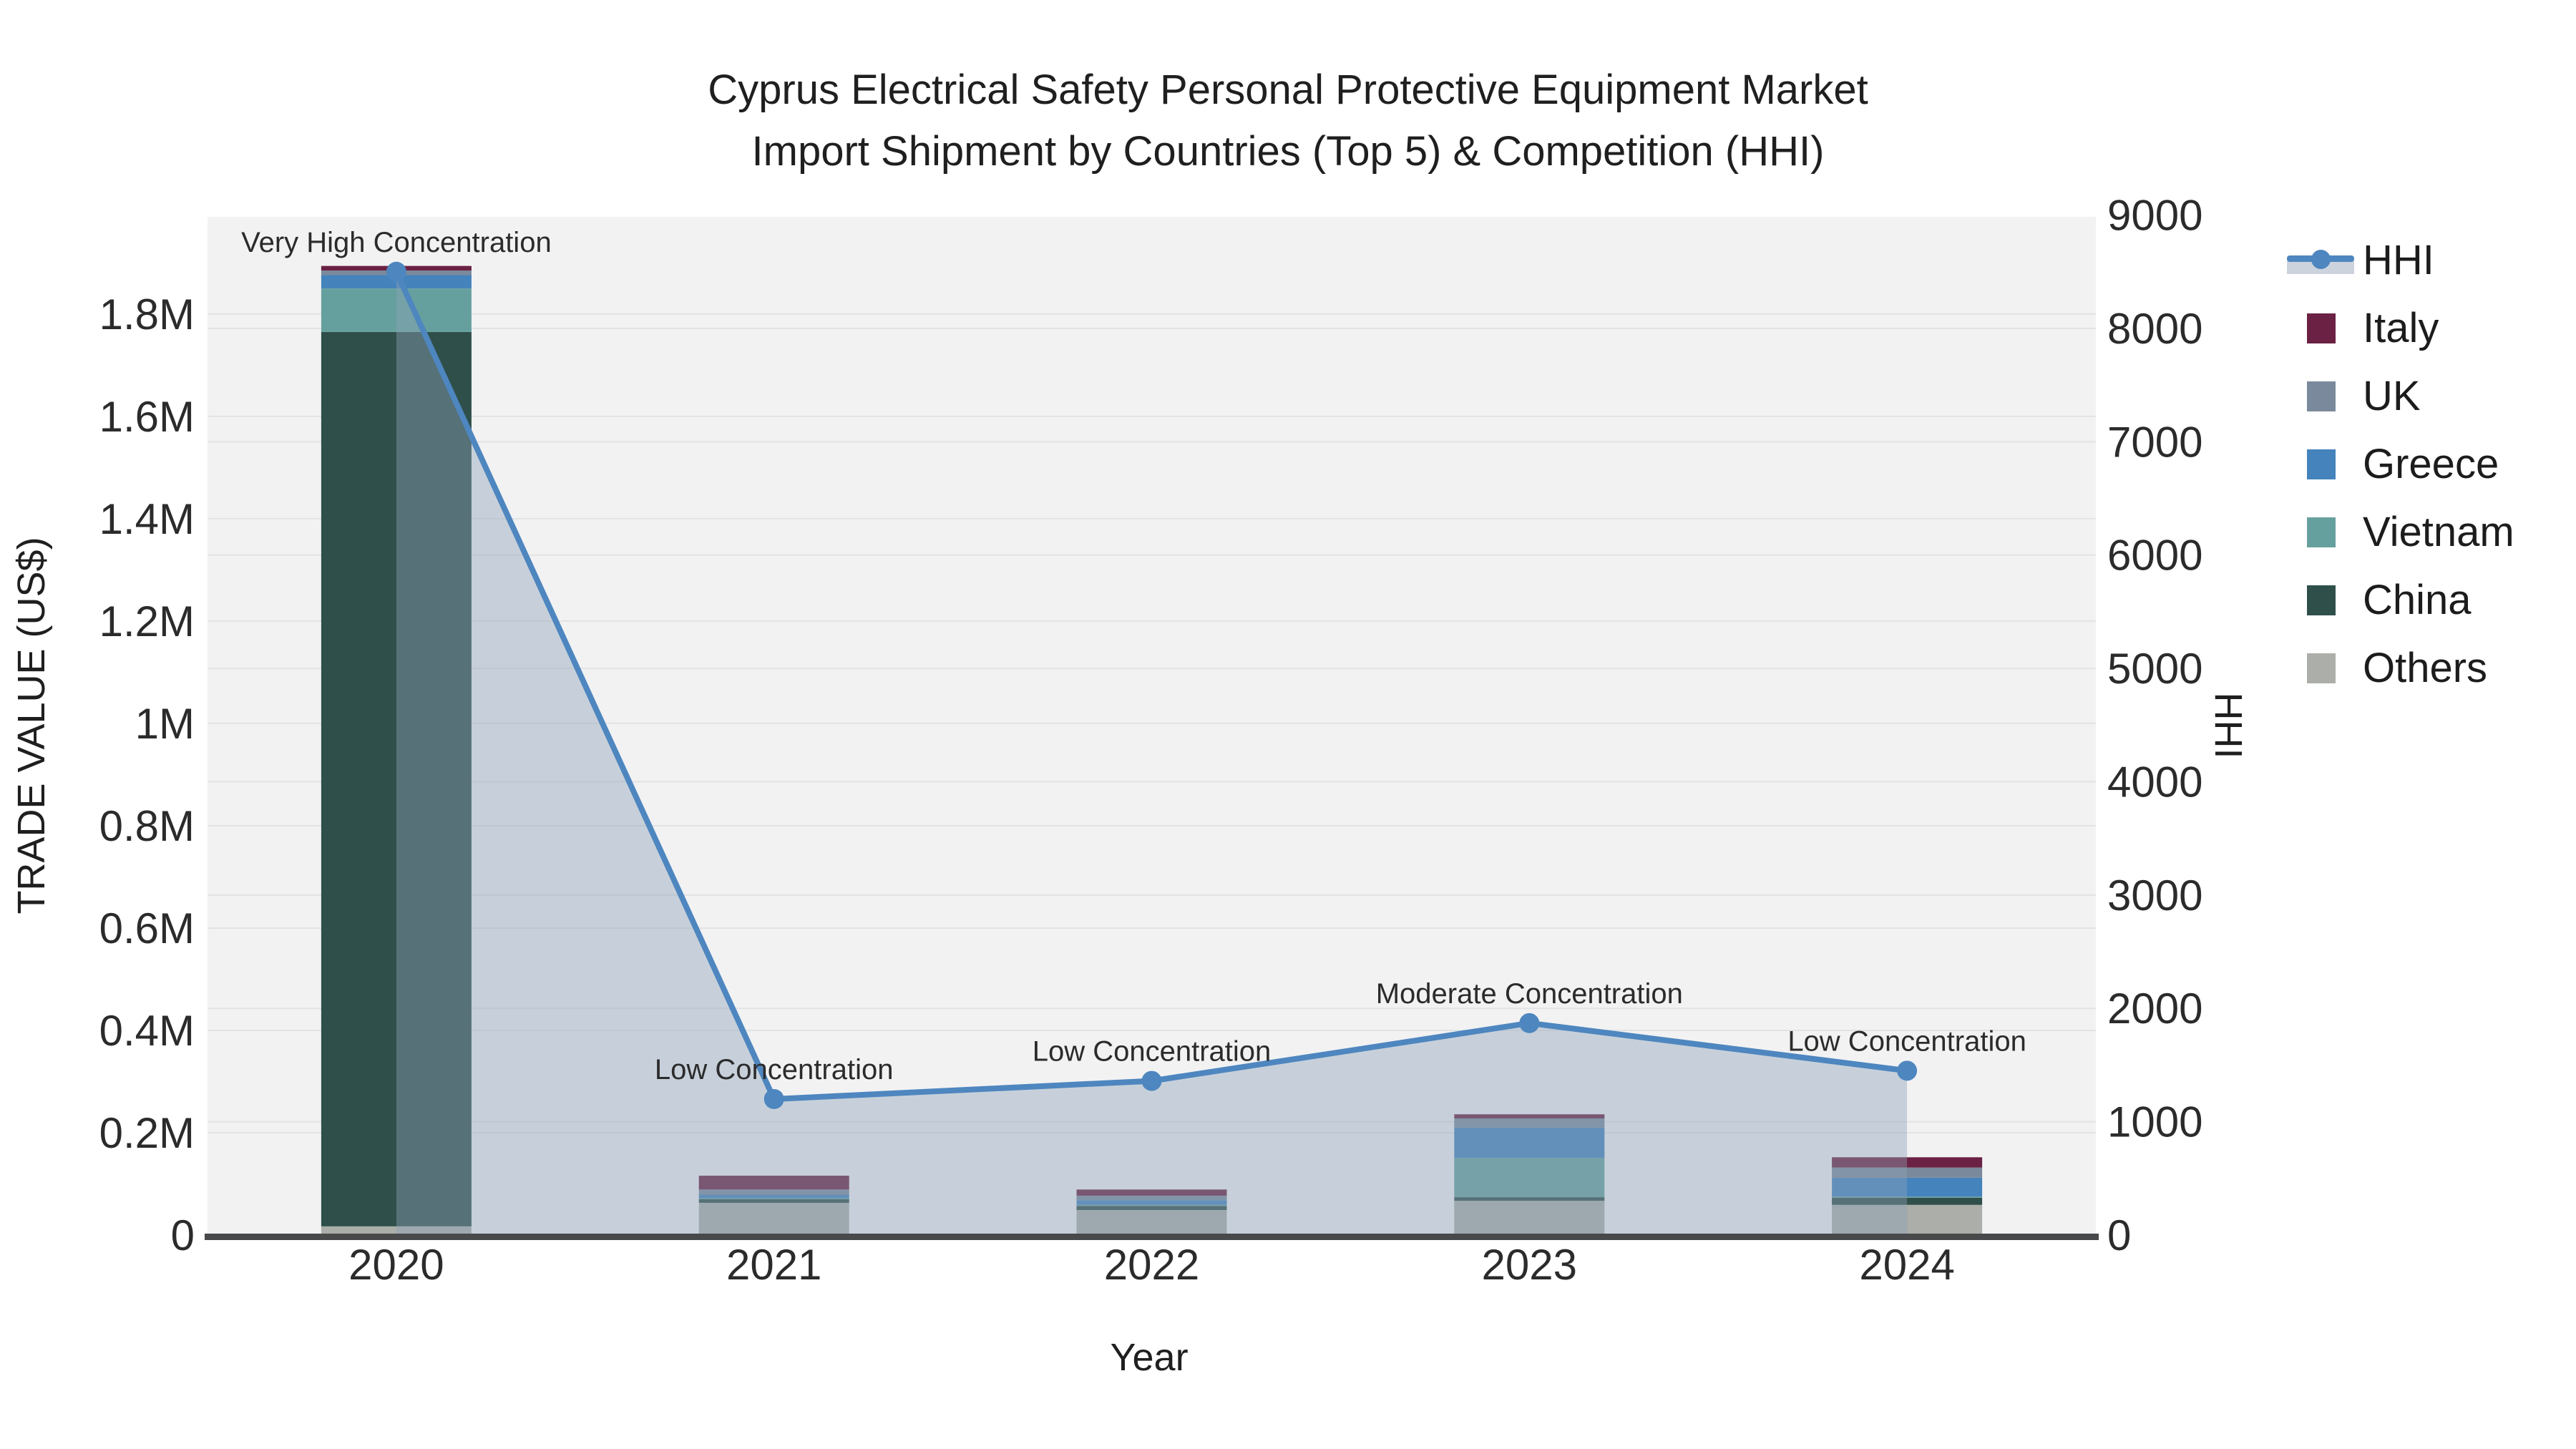  Describe the element at coordinates (1529, 1123) in the screenshot. I see `bar-segment-uk-2023` at that location.